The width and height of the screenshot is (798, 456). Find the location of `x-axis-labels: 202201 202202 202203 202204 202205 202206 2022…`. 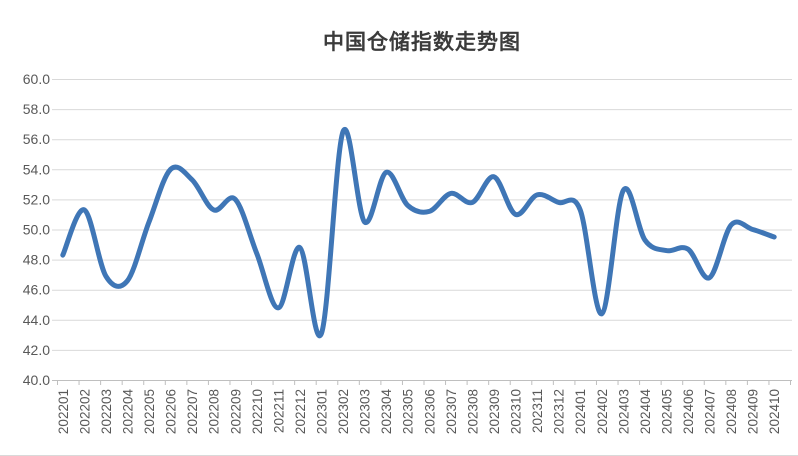

x-axis-labels: 202201 202202 202203 202204 202205 202206 2022… is located at coordinates (419, 412).